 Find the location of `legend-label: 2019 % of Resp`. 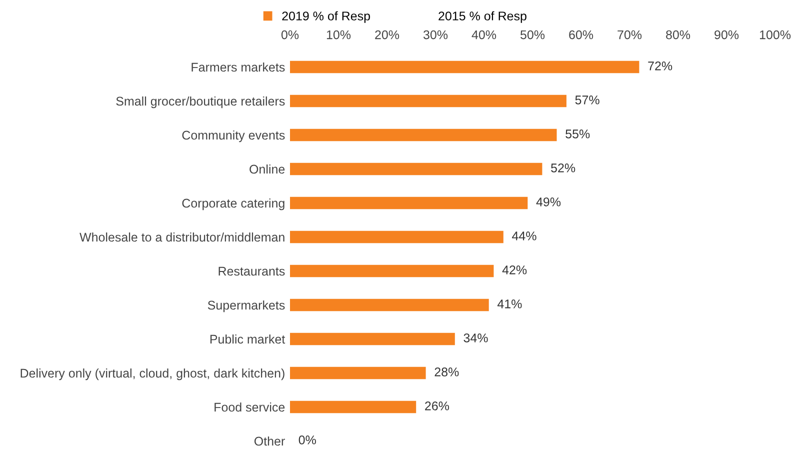

legend-label: 2019 % of Resp is located at coordinates (326, 17).